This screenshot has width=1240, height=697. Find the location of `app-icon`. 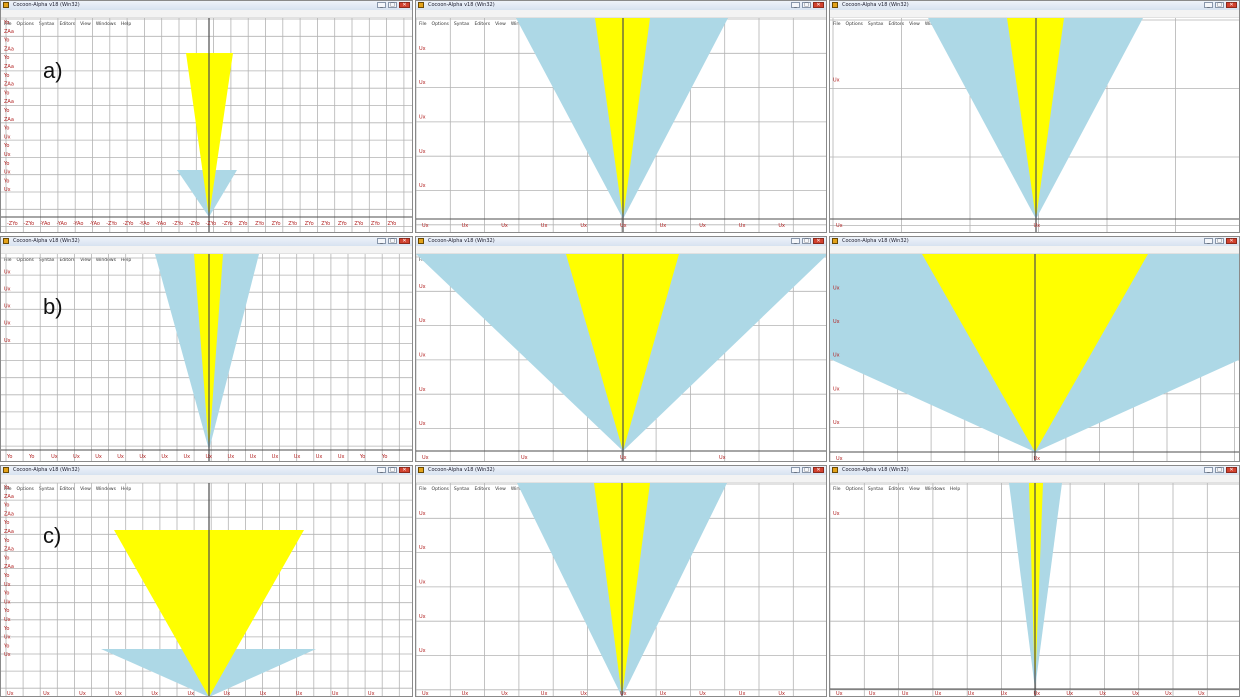

app-icon is located at coordinates (6, 241).